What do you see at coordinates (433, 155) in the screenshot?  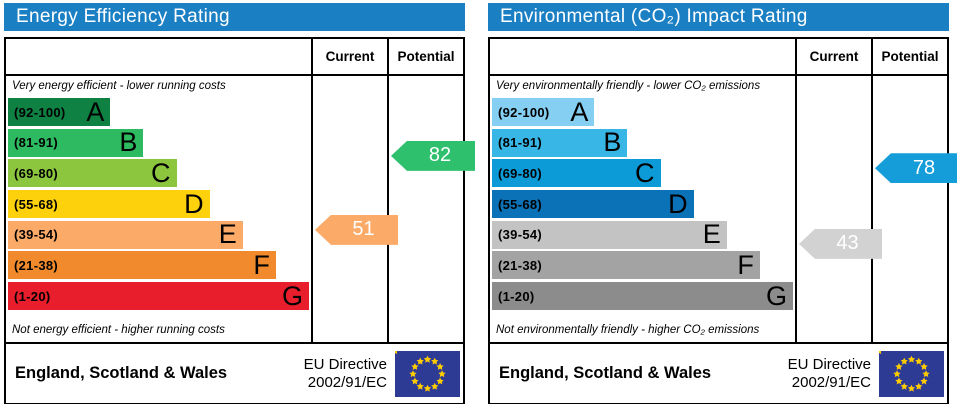 I see `potential-rating-arrow: 82` at bounding box center [433, 155].